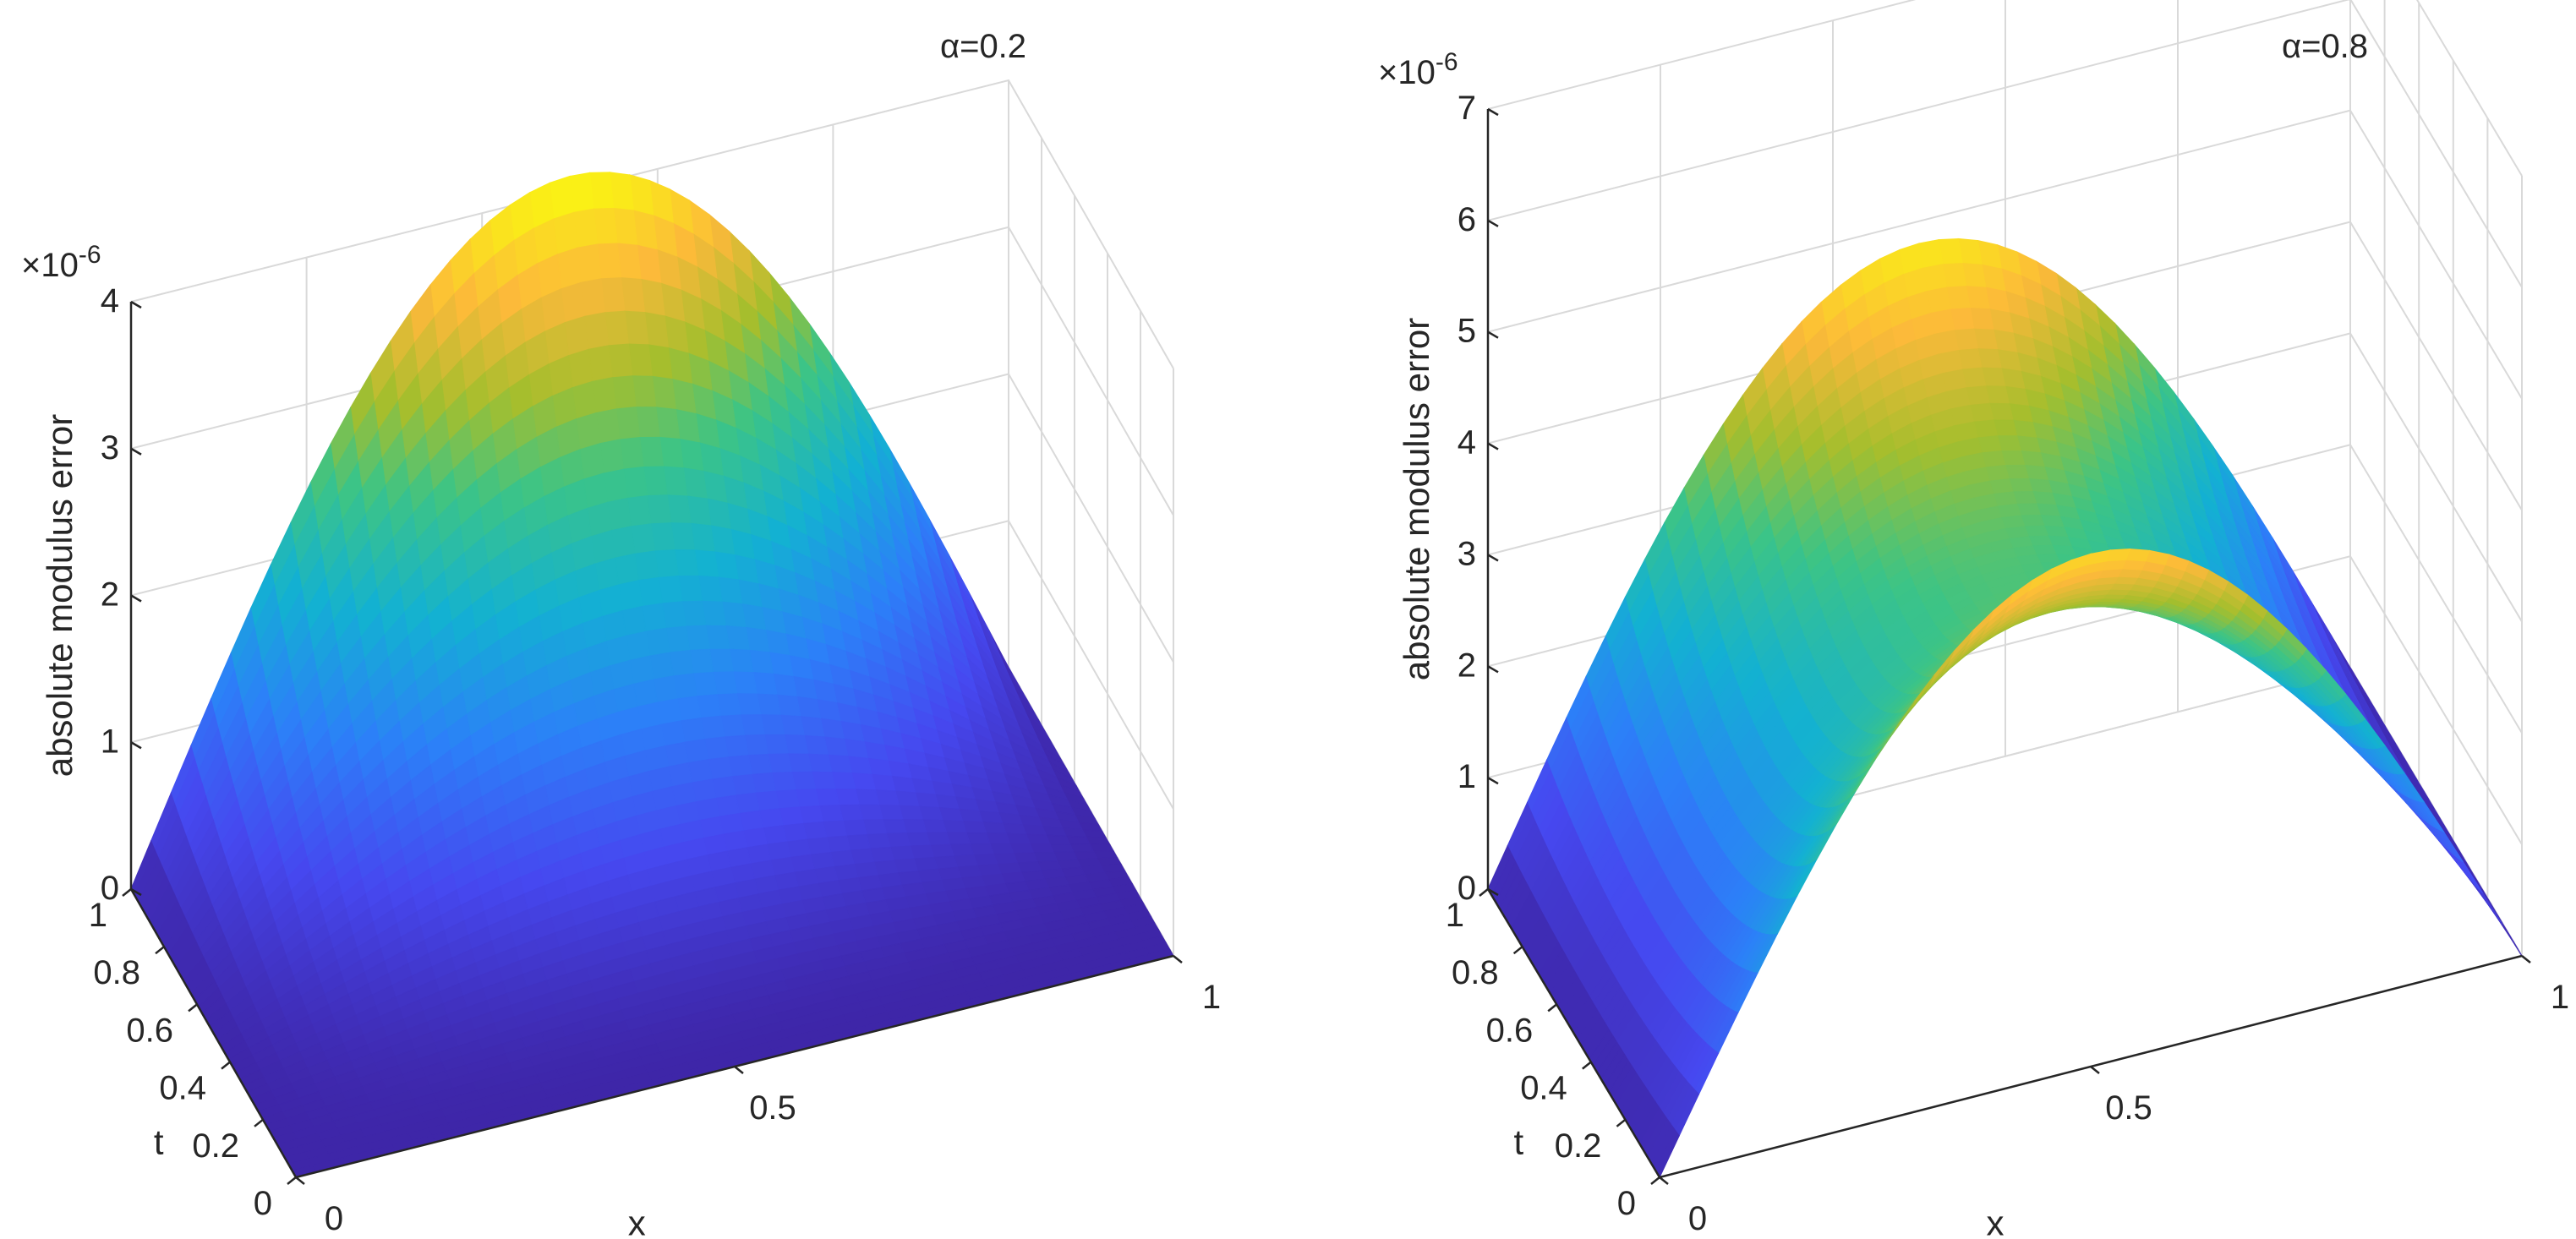  What do you see at coordinates (983, 46) in the screenshot?
I see `chart-title: α=0.2` at bounding box center [983, 46].